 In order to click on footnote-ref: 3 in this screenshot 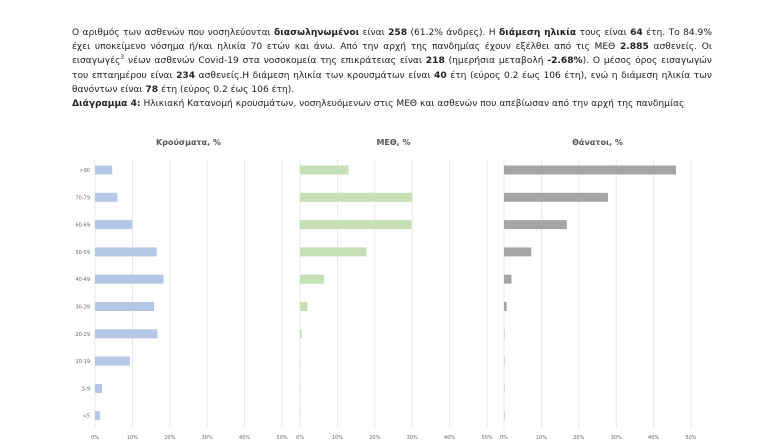, I will do `click(122, 58)`.